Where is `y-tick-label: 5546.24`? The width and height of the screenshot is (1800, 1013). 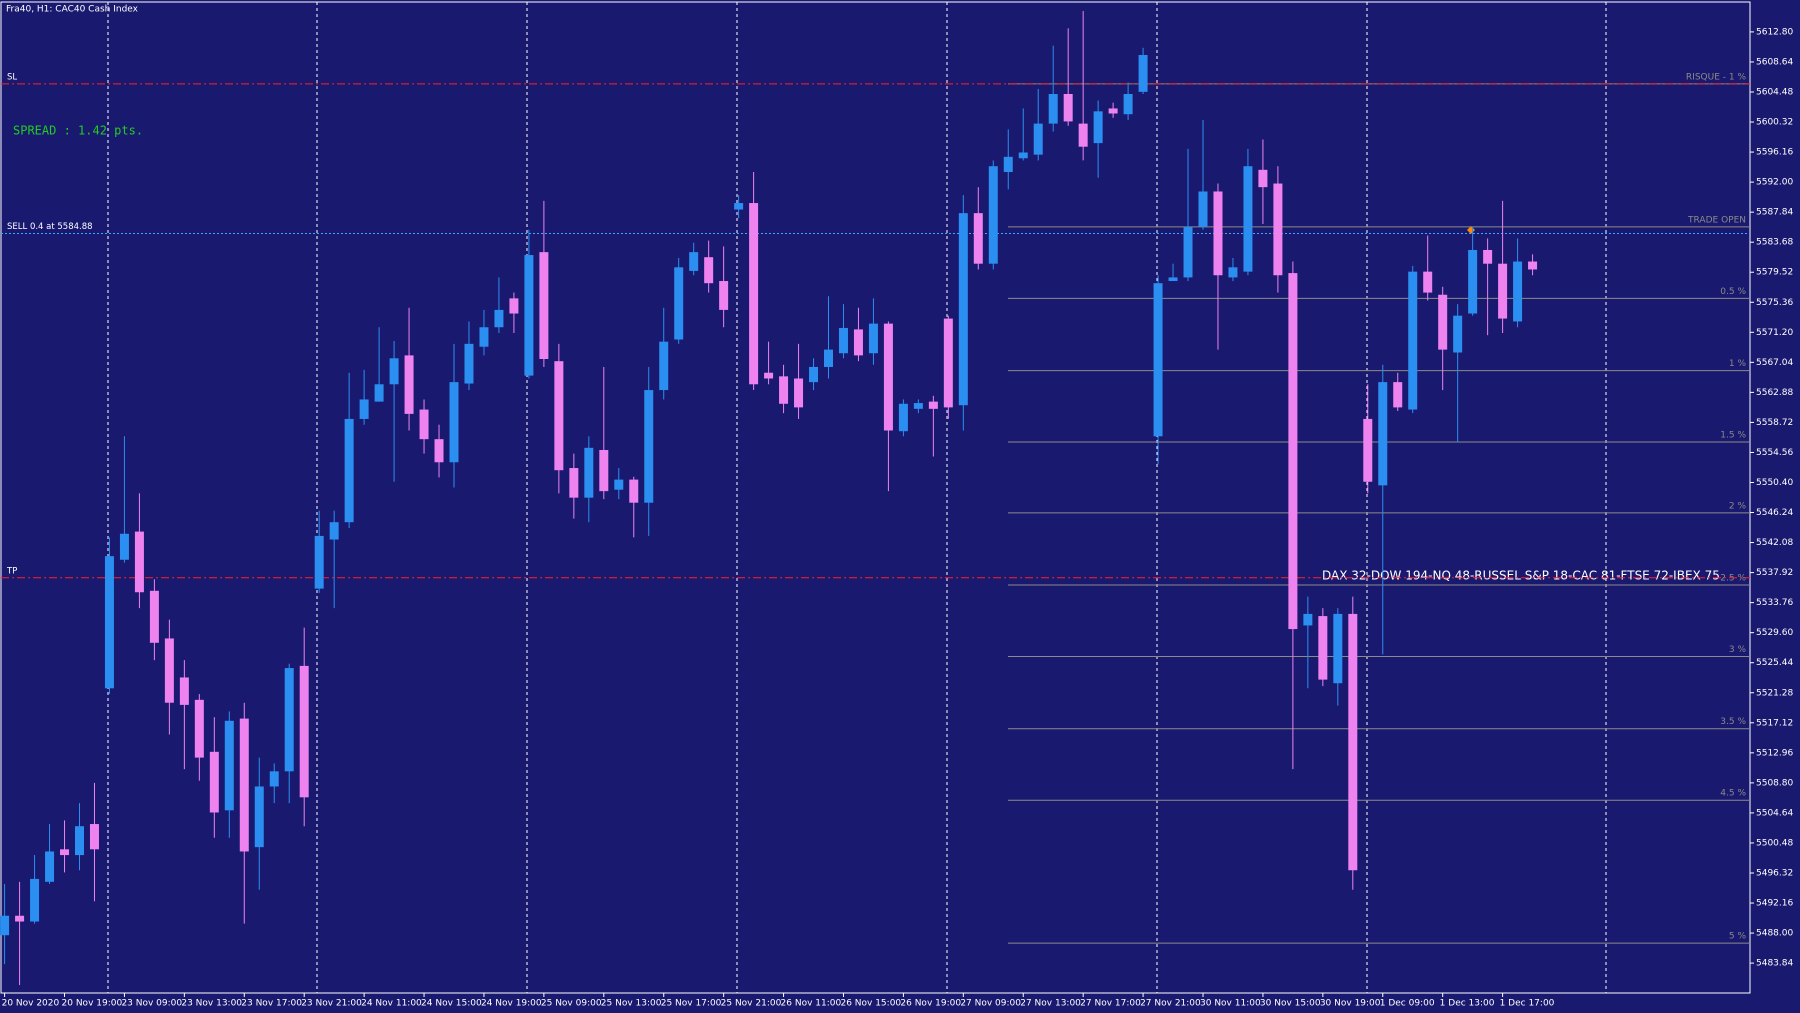
y-tick-label: 5546.24 is located at coordinates (1774, 513).